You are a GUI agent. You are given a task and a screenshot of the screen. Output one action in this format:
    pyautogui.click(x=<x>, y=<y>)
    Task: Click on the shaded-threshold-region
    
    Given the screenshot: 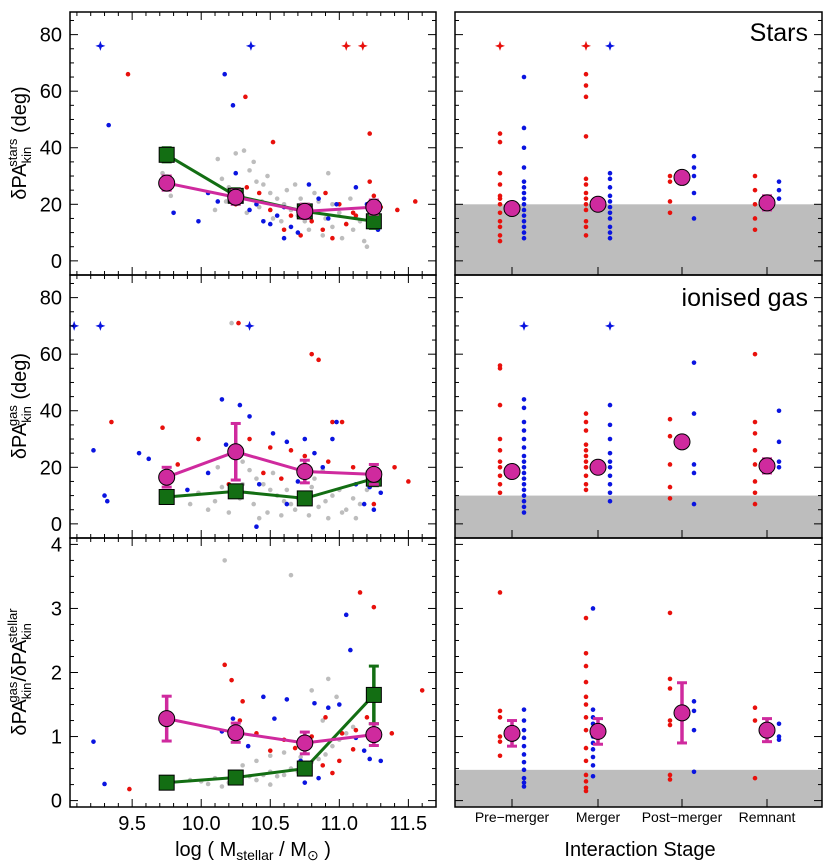 What is the action you would take?
    pyautogui.click(x=638, y=788)
    